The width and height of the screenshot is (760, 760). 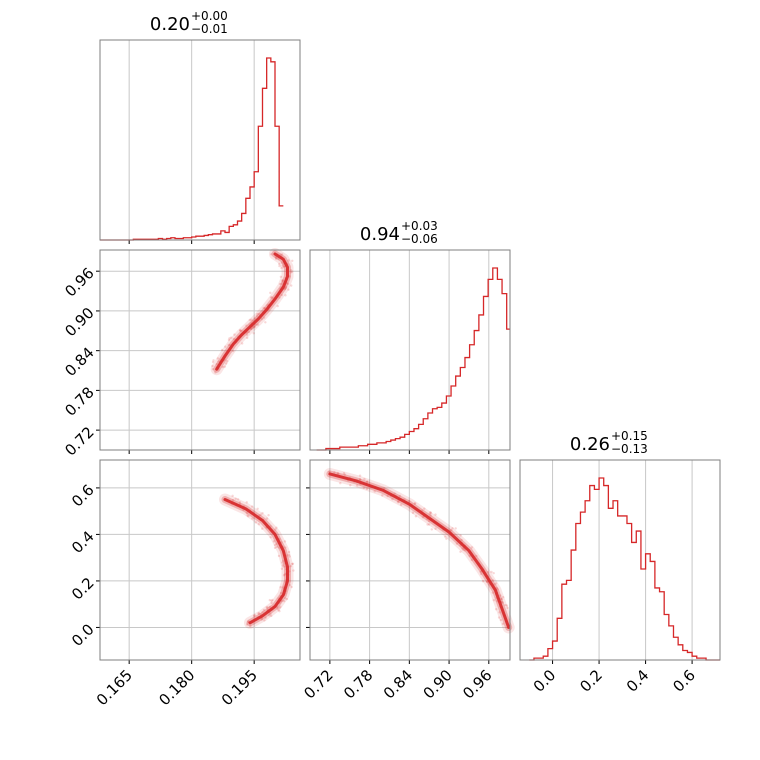 What do you see at coordinates (591, 681) in the screenshot?
I see `x-tick-label: 0.2` at bounding box center [591, 681].